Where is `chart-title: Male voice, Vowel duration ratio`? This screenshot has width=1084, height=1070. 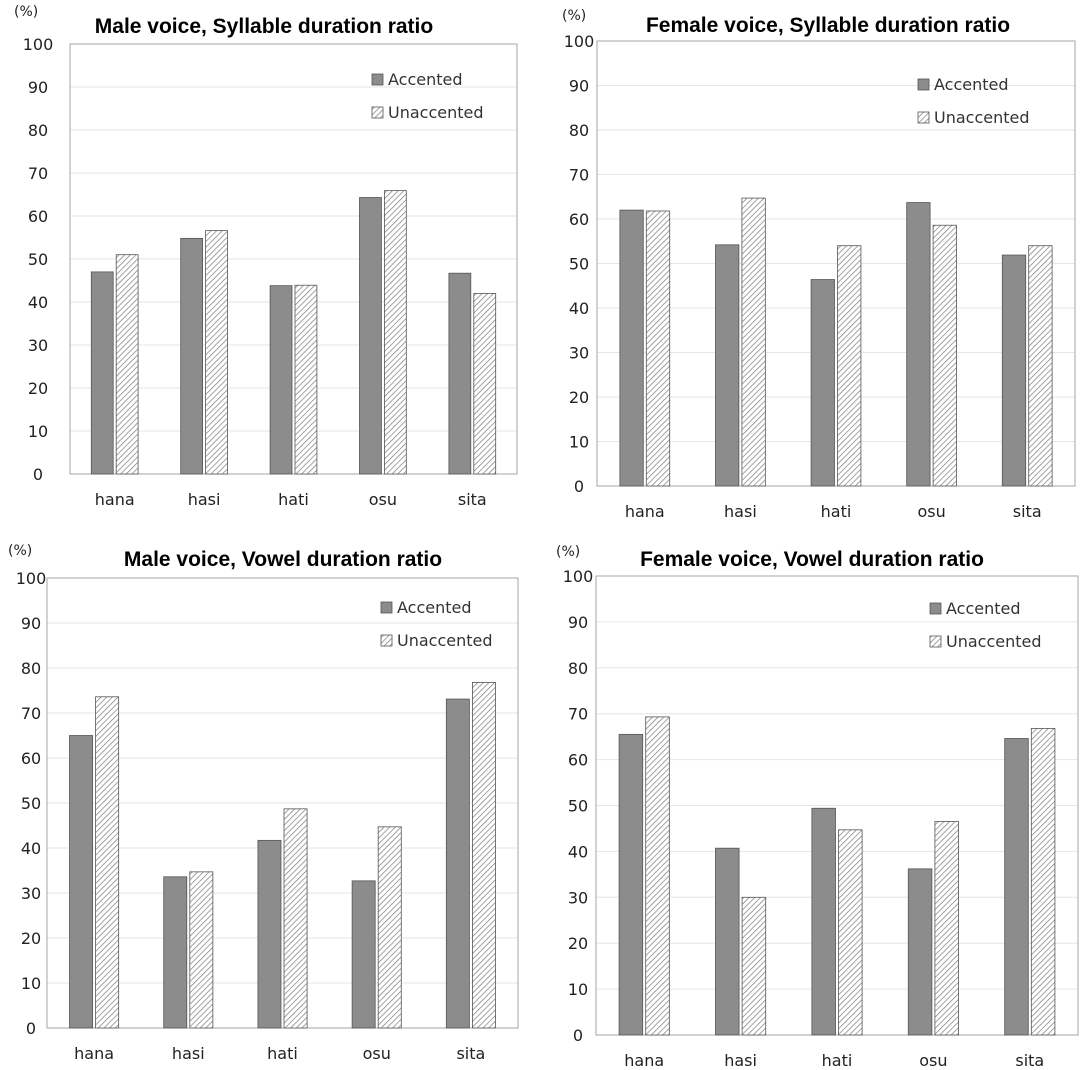 chart-title: Male voice, Vowel duration ratio is located at coordinates (283, 559).